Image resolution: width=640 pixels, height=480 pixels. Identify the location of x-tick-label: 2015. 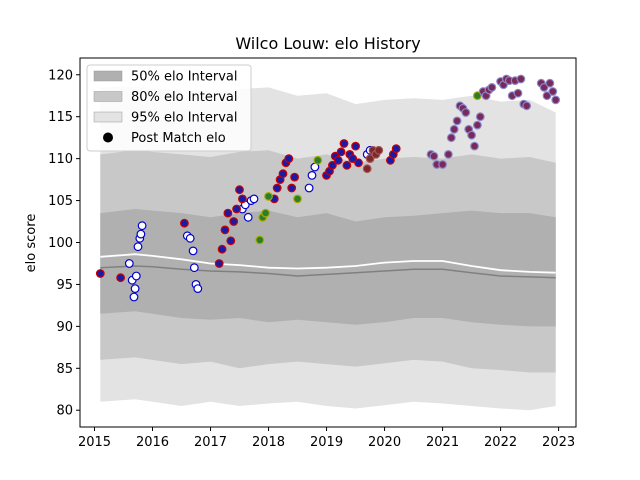
(94, 442).